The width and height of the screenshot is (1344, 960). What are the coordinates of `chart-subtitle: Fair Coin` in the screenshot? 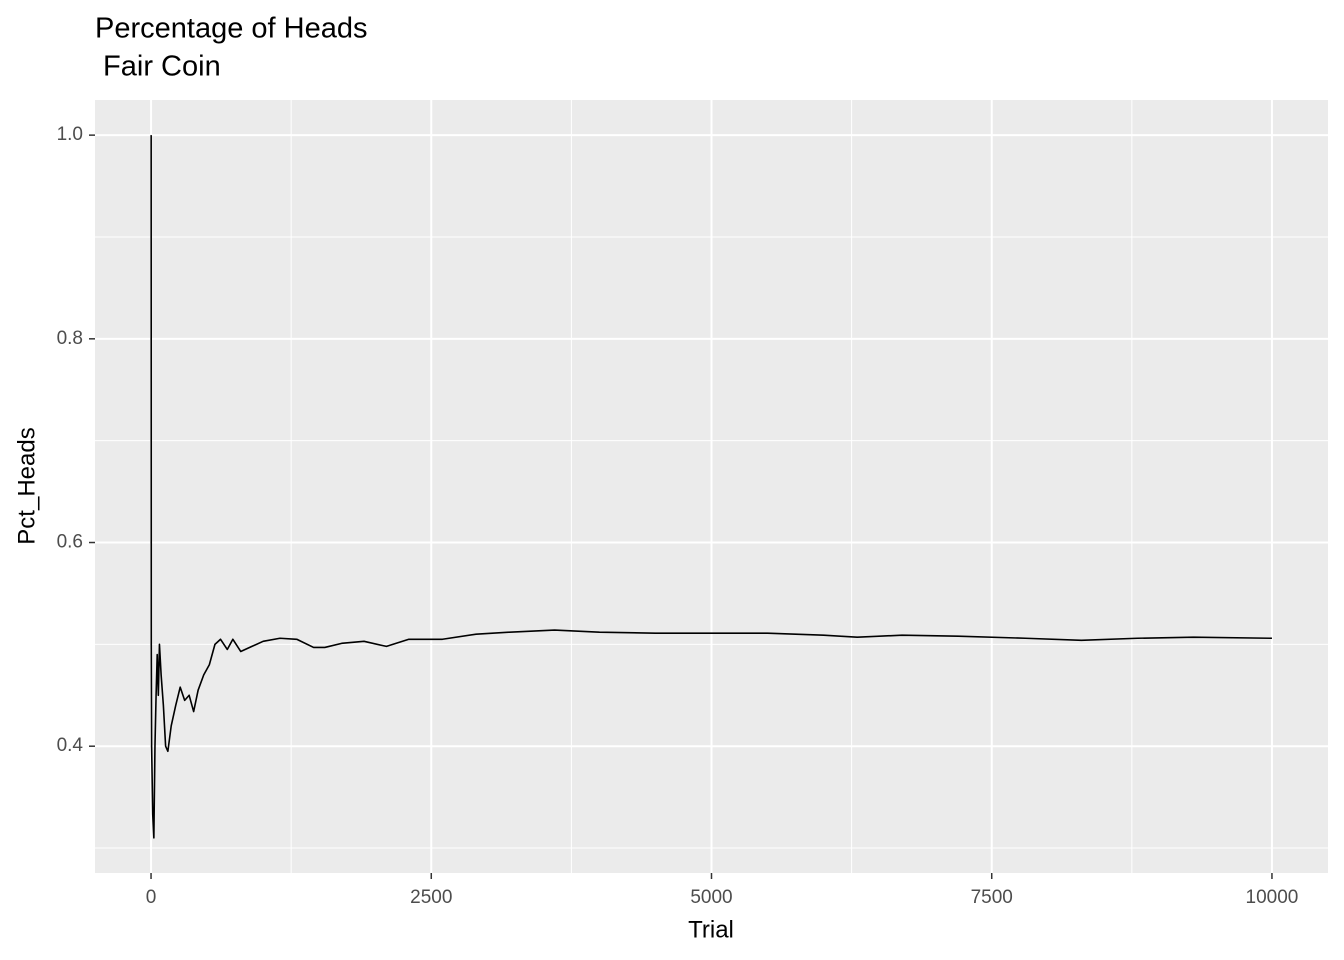 It's located at (158, 67).